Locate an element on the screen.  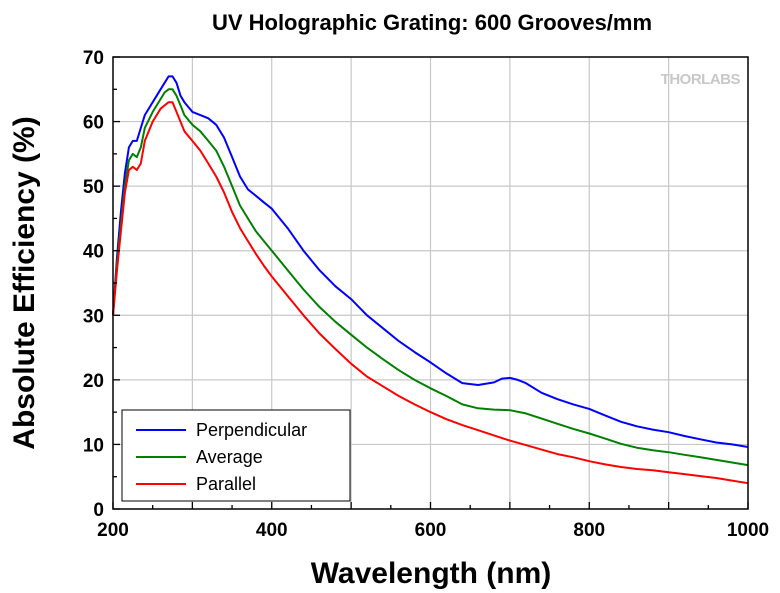
legend-label-perpendicular: Perpendicular is located at coordinates (251, 430).